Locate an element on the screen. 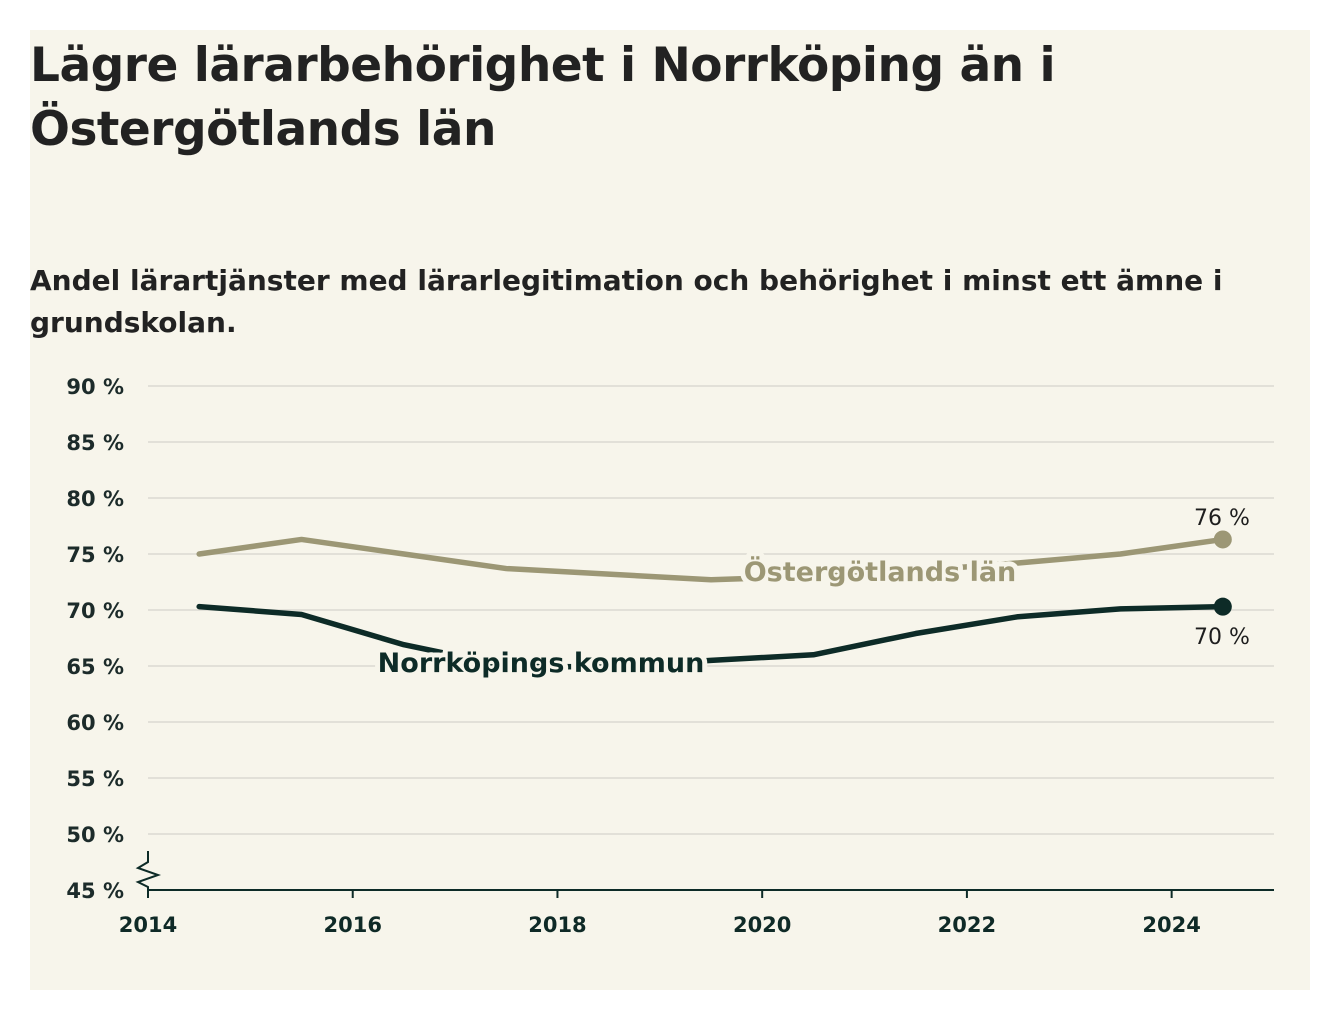  y-tick-label: 90 % is located at coordinates (95, 387).